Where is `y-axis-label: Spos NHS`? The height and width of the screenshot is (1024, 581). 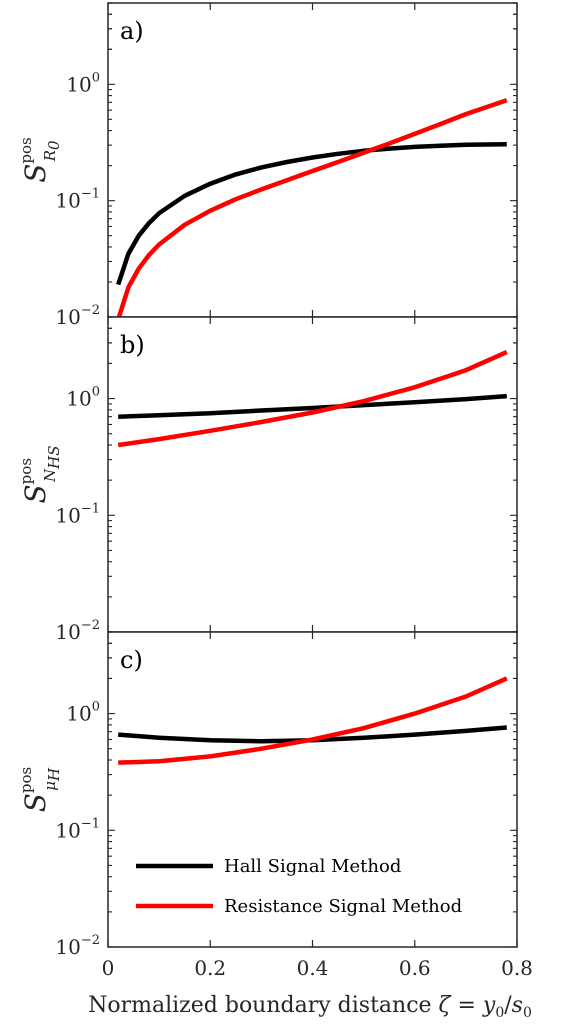
y-axis-label: Spos NHS is located at coordinates (40, 474).